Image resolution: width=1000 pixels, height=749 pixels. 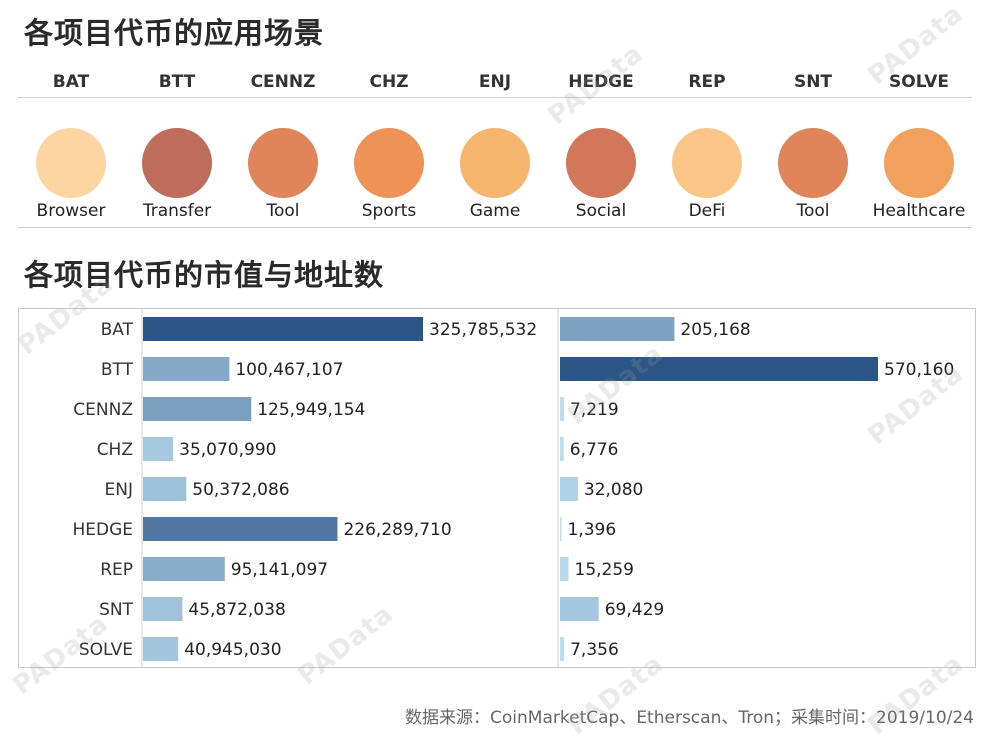 I want to click on data-label: 95,141,097, so click(x=279, y=570).